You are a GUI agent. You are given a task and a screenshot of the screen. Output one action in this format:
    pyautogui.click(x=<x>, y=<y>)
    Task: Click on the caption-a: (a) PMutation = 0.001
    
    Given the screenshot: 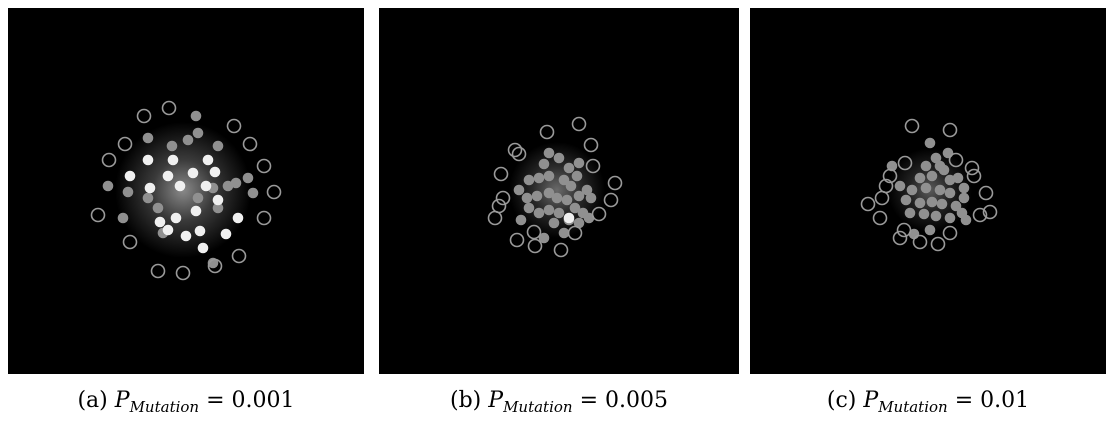 What is the action you would take?
    pyautogui.click(x=186, y=401)
    